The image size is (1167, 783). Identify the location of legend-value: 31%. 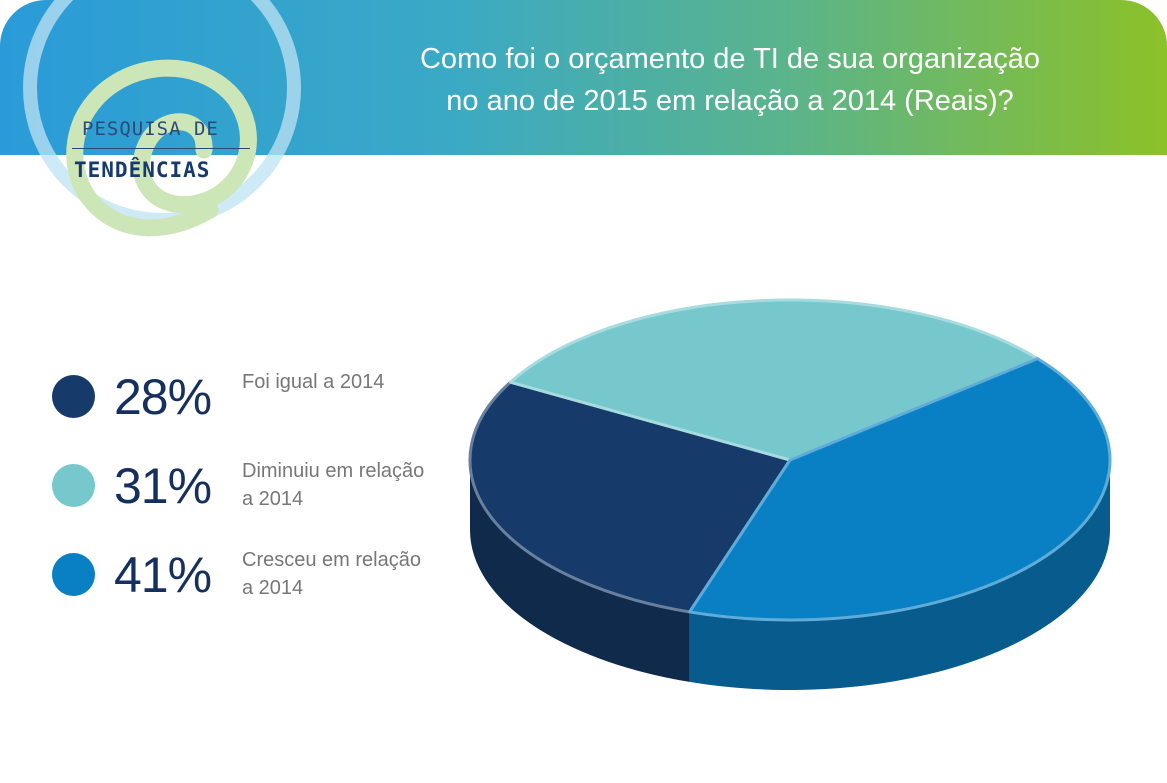
(163, 486).